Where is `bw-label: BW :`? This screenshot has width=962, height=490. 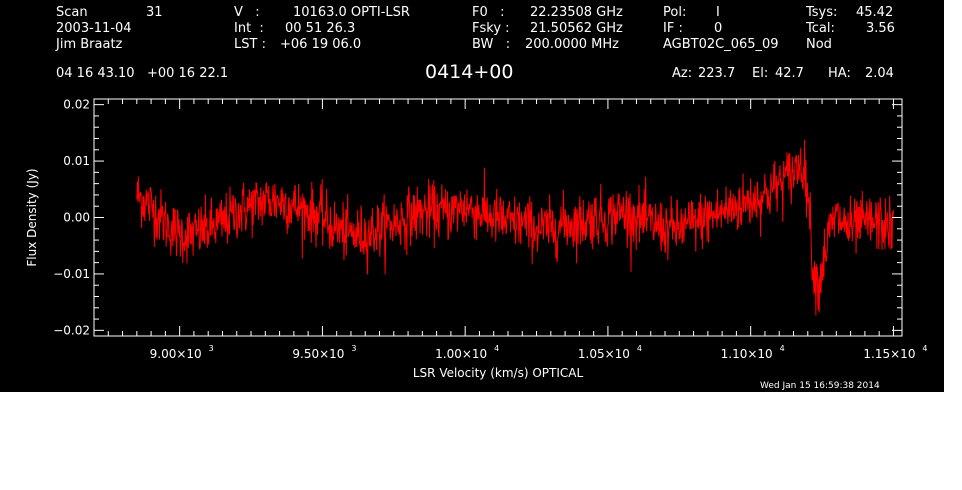 bw-label: BW : is located at coordinates (491, 44).